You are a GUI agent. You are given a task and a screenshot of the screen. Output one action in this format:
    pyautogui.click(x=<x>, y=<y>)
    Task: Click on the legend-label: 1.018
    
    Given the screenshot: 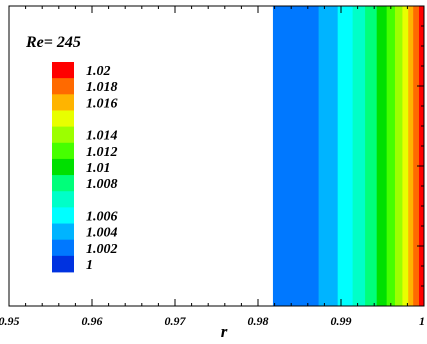 What is the action you would take?
    pyautogui.click(x=102, y=87)
    